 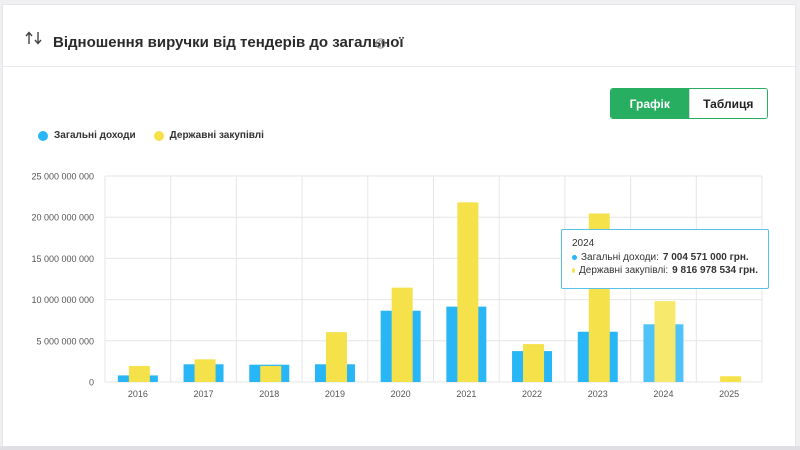 I want to click on tooltip-year: 2024, so click(x=583, y=243).